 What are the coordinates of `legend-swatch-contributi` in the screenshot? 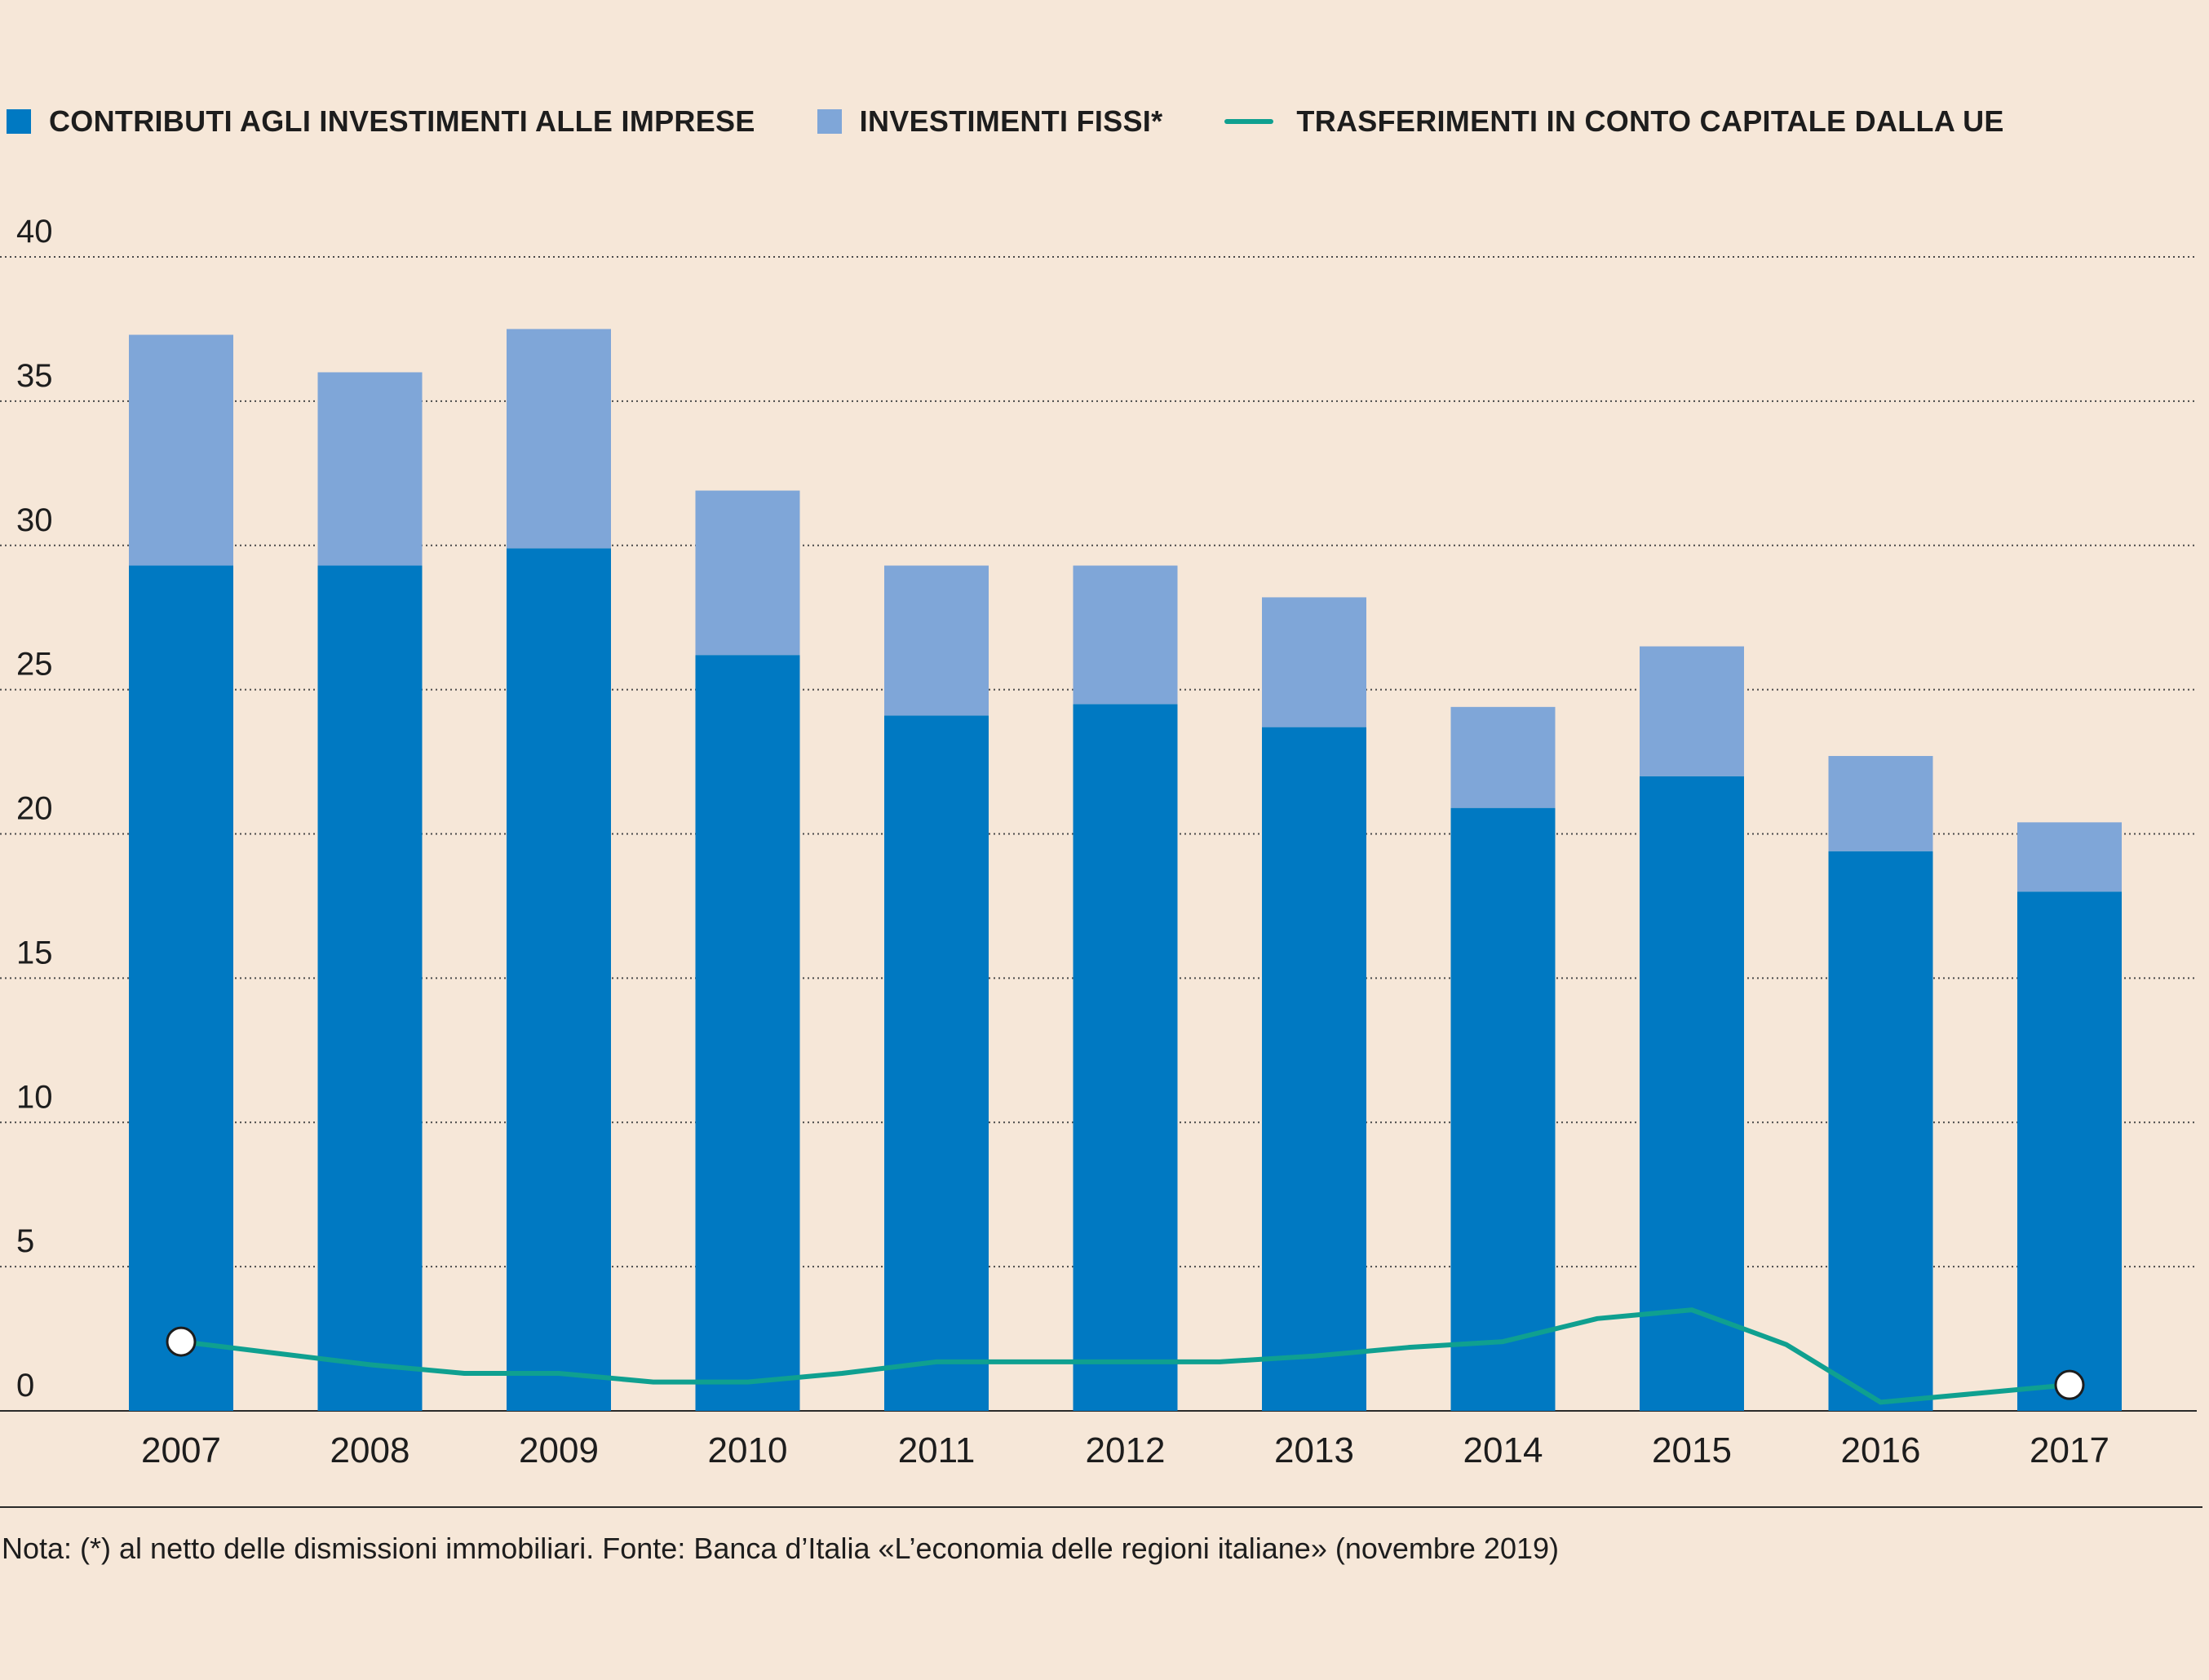 It's located at (19, 121).